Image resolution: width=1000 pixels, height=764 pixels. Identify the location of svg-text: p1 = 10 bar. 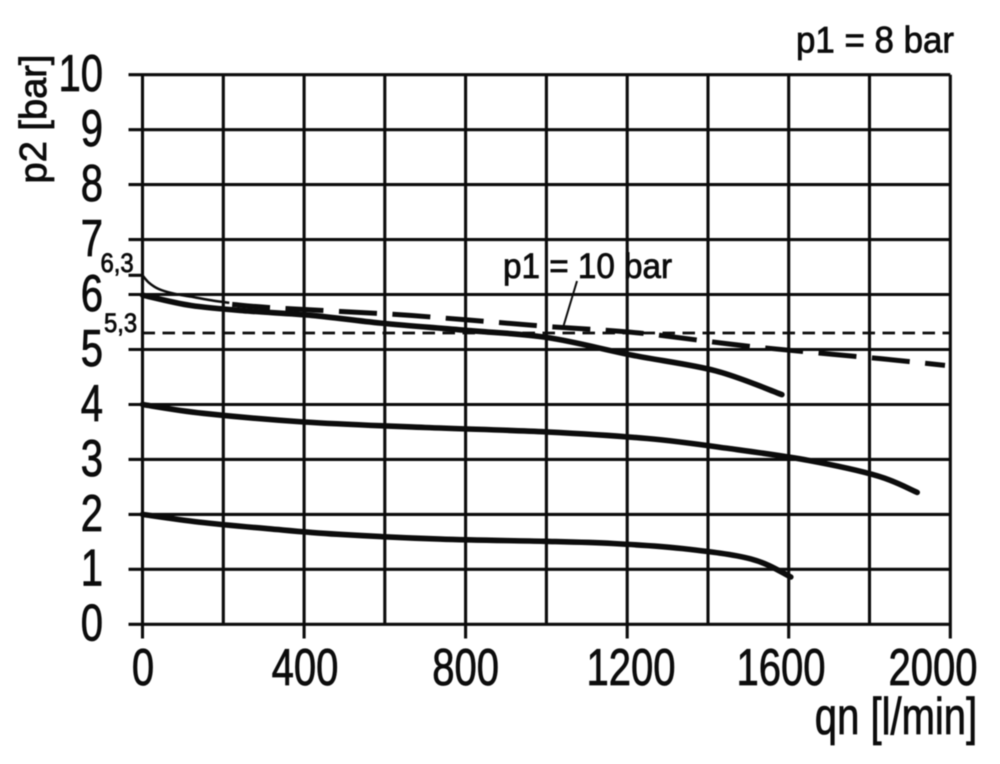
(587, 266).